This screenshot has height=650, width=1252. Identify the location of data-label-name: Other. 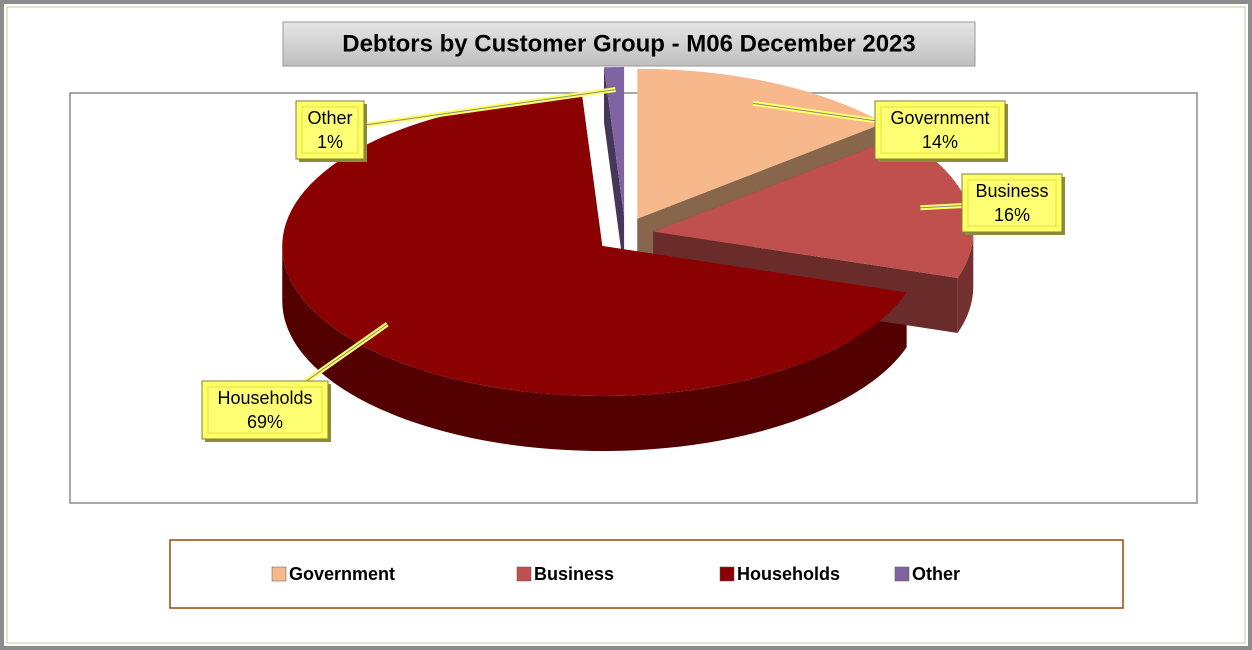
(329, 118).